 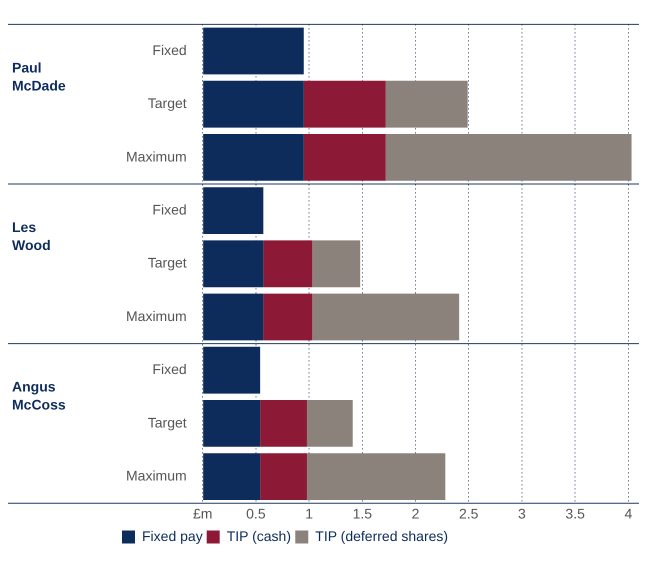 I want to click on legend-label: Fixed pay, so click(x=172, y=536).